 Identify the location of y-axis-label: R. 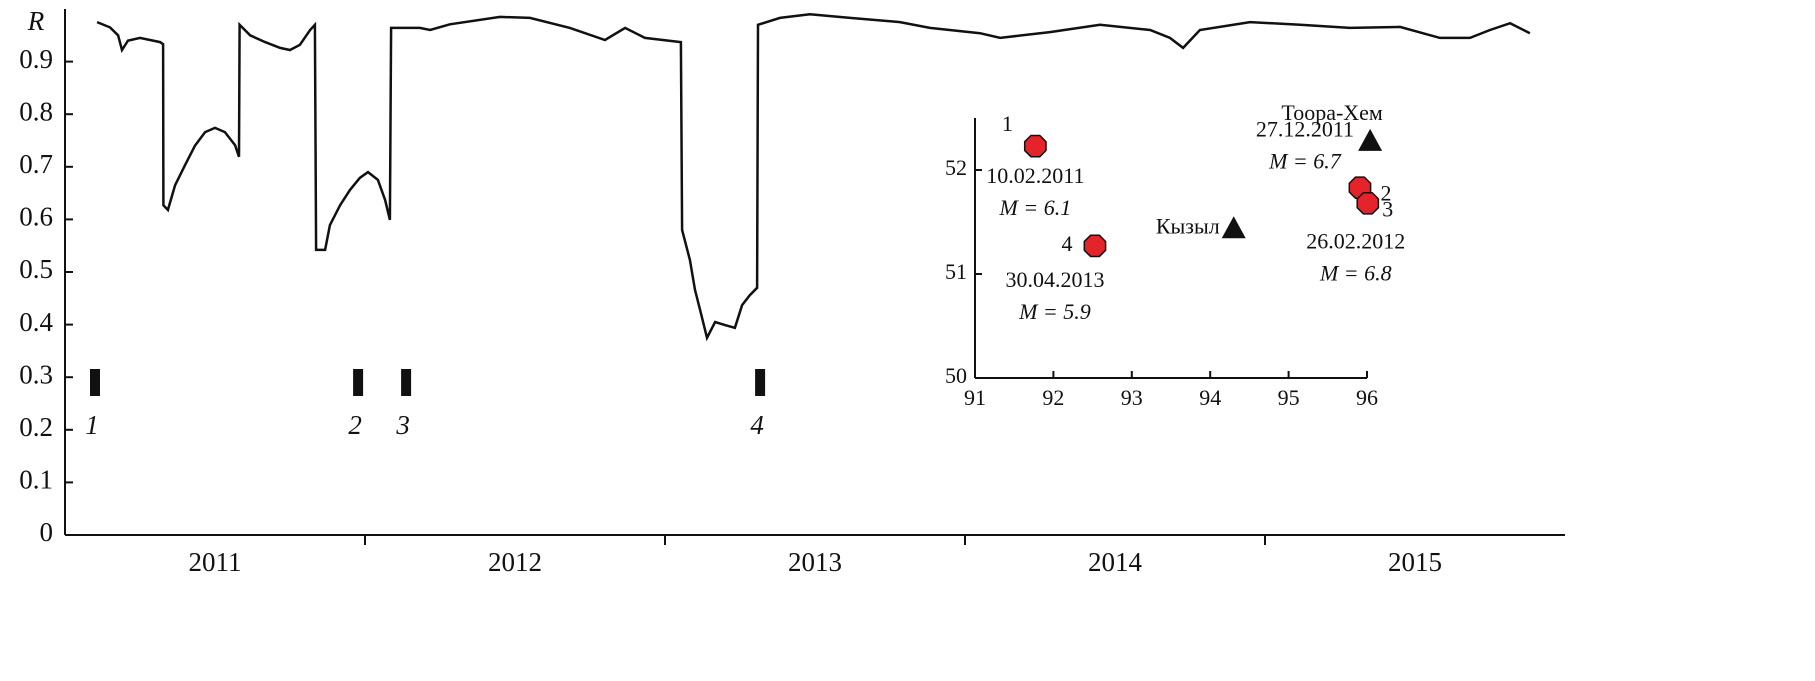
(36, 21).